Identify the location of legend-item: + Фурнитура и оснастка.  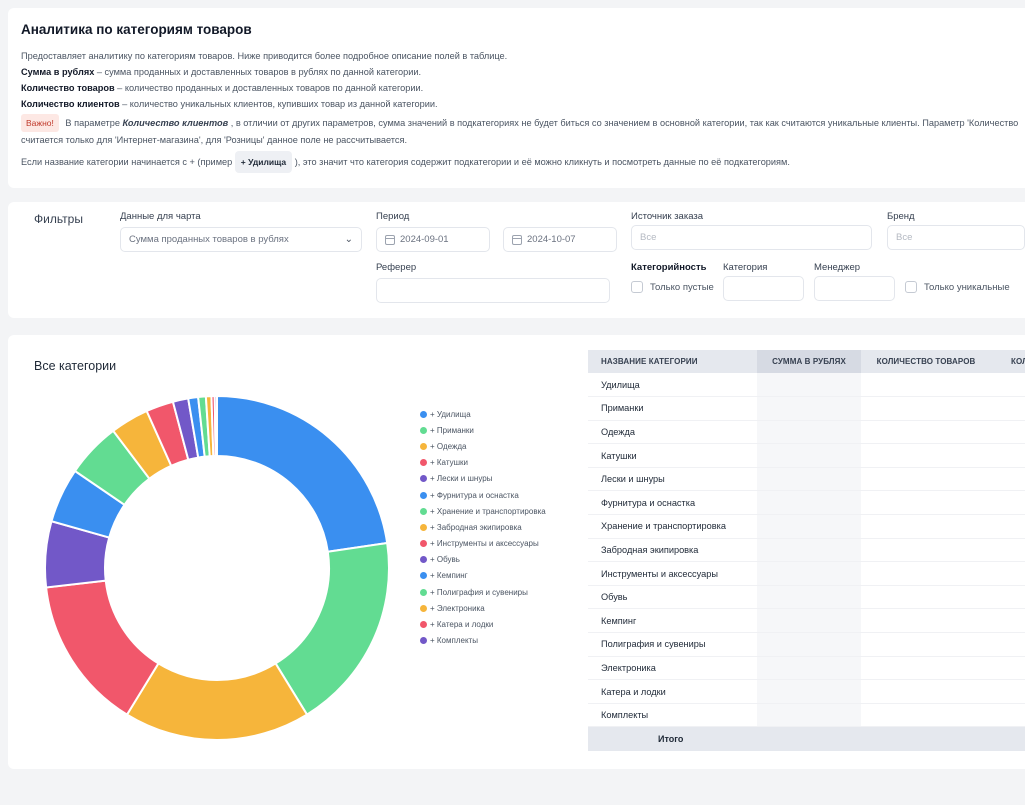
(483, 495).